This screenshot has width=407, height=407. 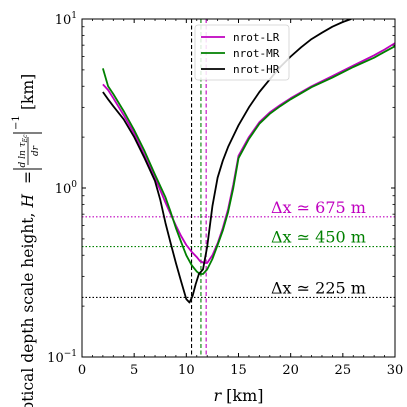 What do you see at coordinates (343, 370) in the screenshot?
I see `x-tick-label: 25` at bounding box center [343, 370].